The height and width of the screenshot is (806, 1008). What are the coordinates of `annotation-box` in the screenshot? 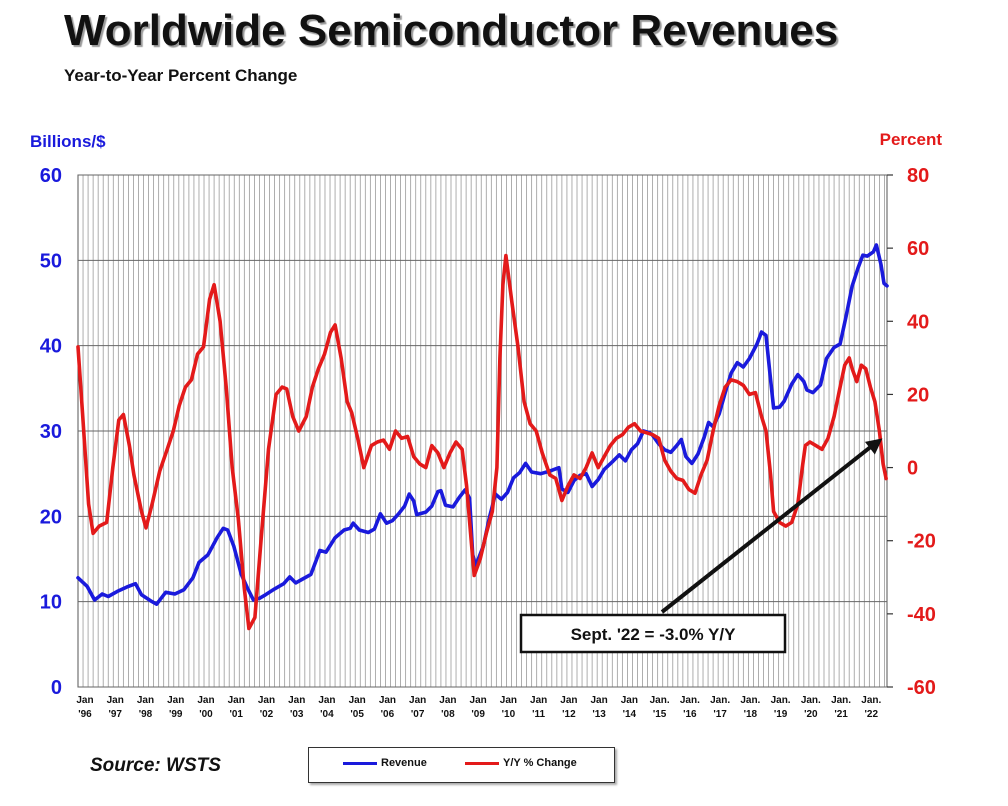 It's located at (653, 633).